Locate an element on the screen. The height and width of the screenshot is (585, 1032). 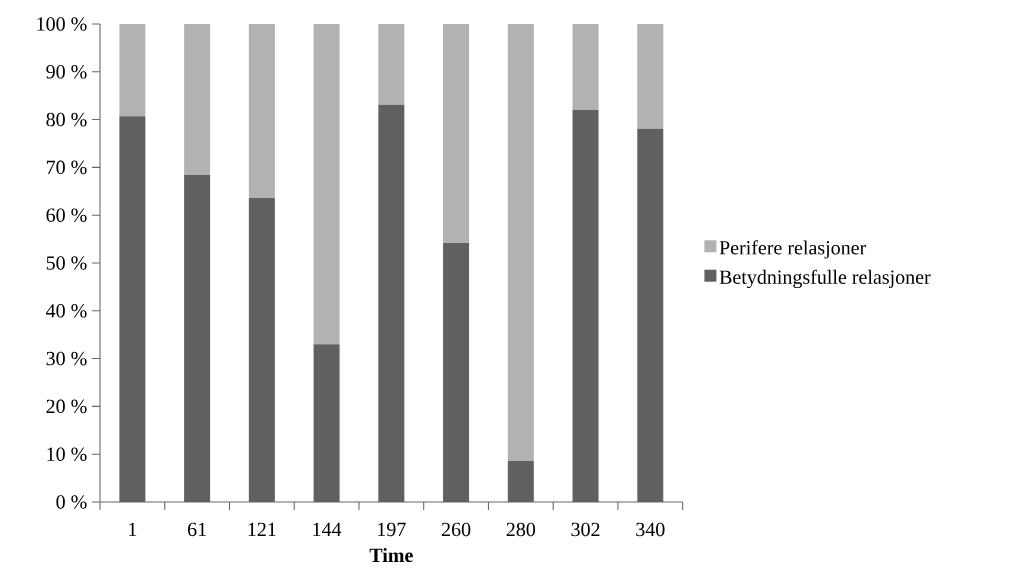
y-tick-label: 70 % is located at coordinates (66, 167).